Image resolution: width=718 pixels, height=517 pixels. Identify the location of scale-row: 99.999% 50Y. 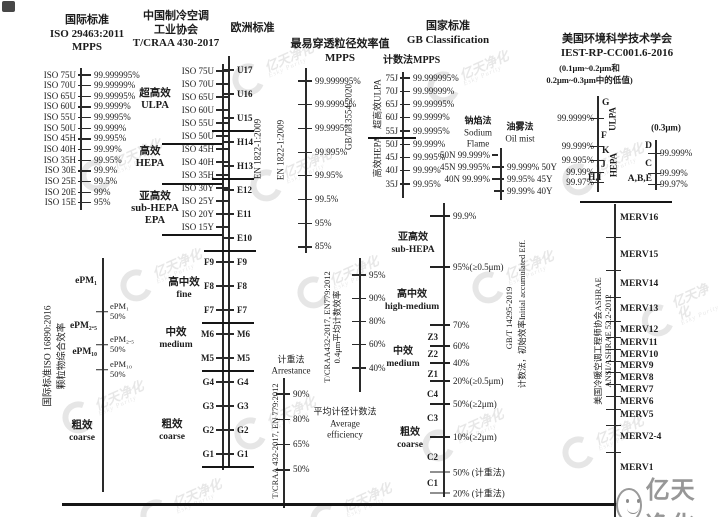
(525, 167).